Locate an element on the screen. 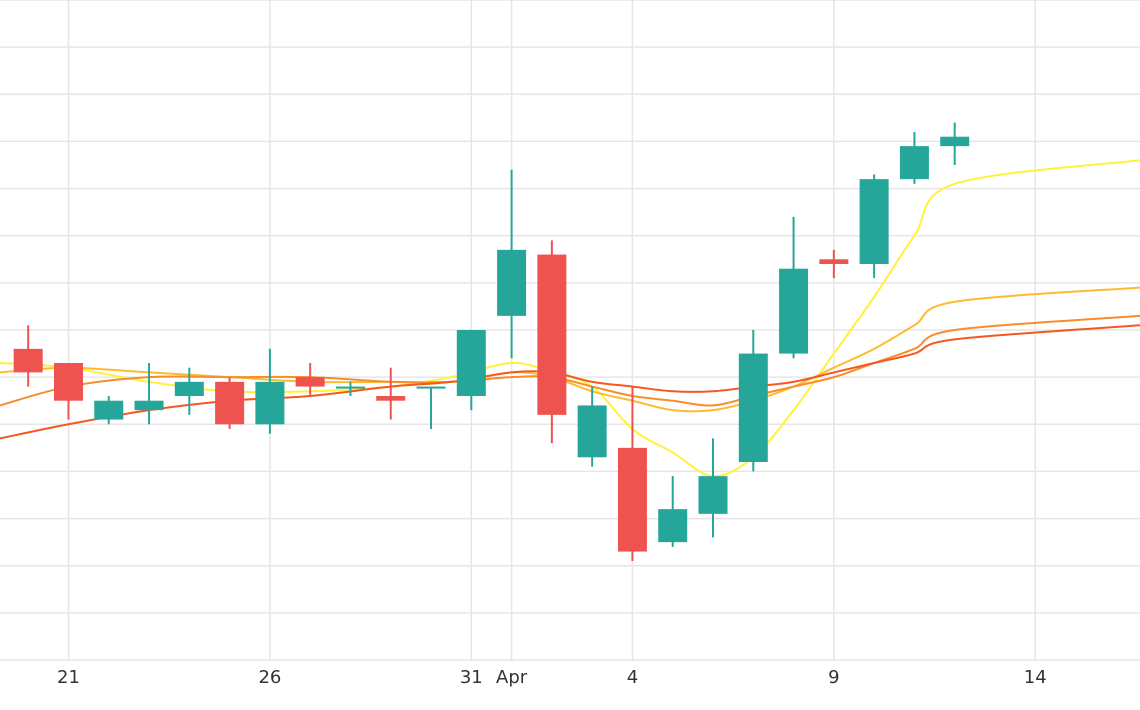 This screenshot has height=710, width=1140. x-tick-label: Apr is located at coordinates (512, 677).